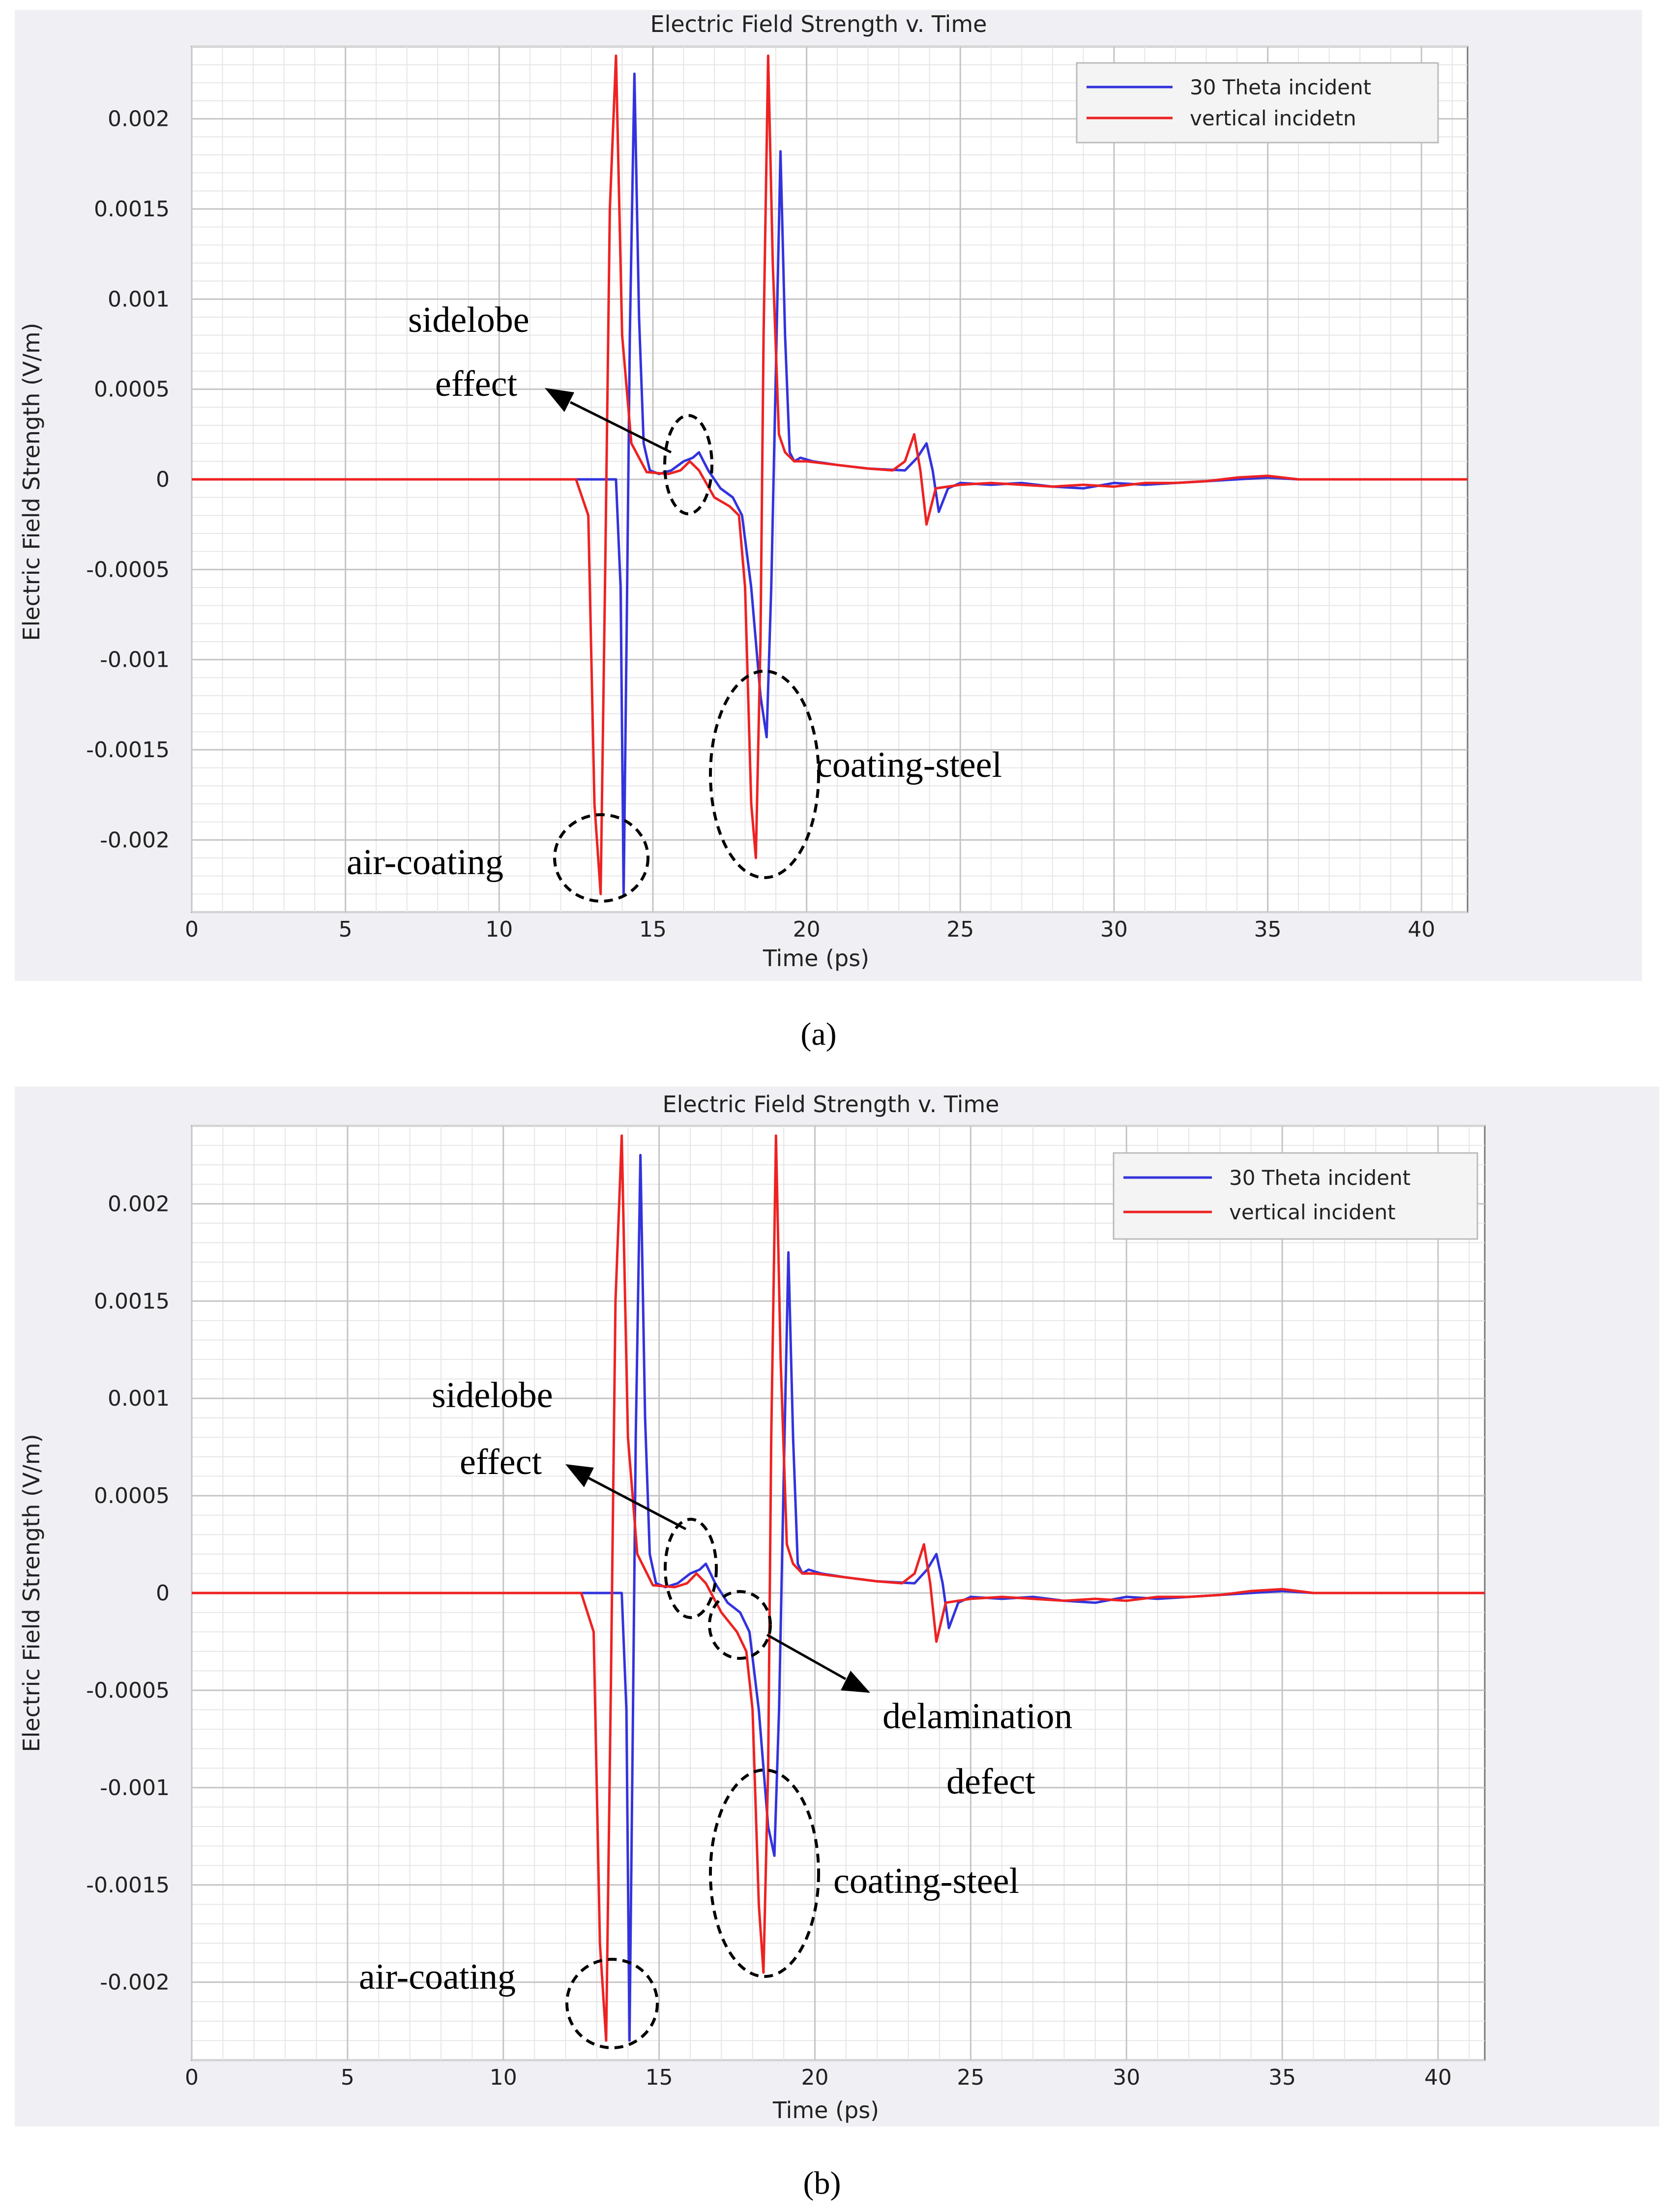 This screenshot has width=1677, height=2212. Describe the element at coordinates (346, 929) in the screenshot. I see `panel-a-xtick-label: 5` at that location.